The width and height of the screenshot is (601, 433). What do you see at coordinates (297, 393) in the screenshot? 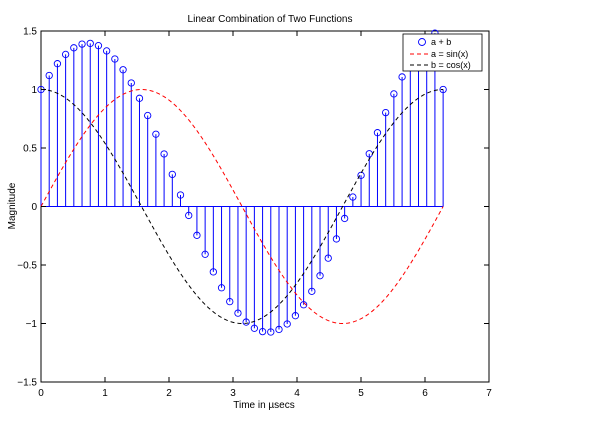
I see `x-tick-label: 4` at bounding box center [297, 393].